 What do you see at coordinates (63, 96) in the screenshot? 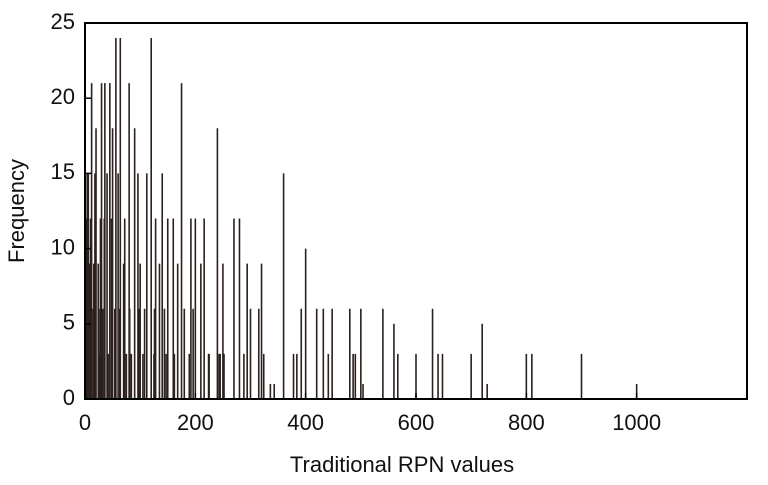
I see `y-tick-label: 20` at bounding box center [63, 96].